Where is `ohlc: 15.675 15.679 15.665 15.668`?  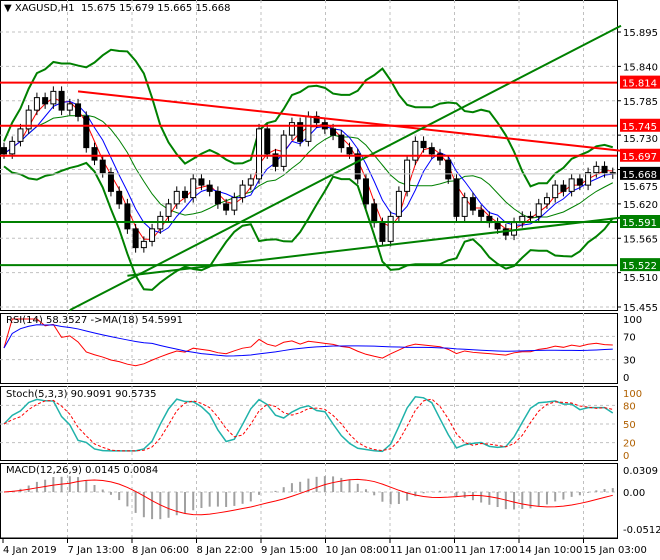
ohlc: 15.675 15.679 15.665 15.668 is located at coordinates (155, 8).